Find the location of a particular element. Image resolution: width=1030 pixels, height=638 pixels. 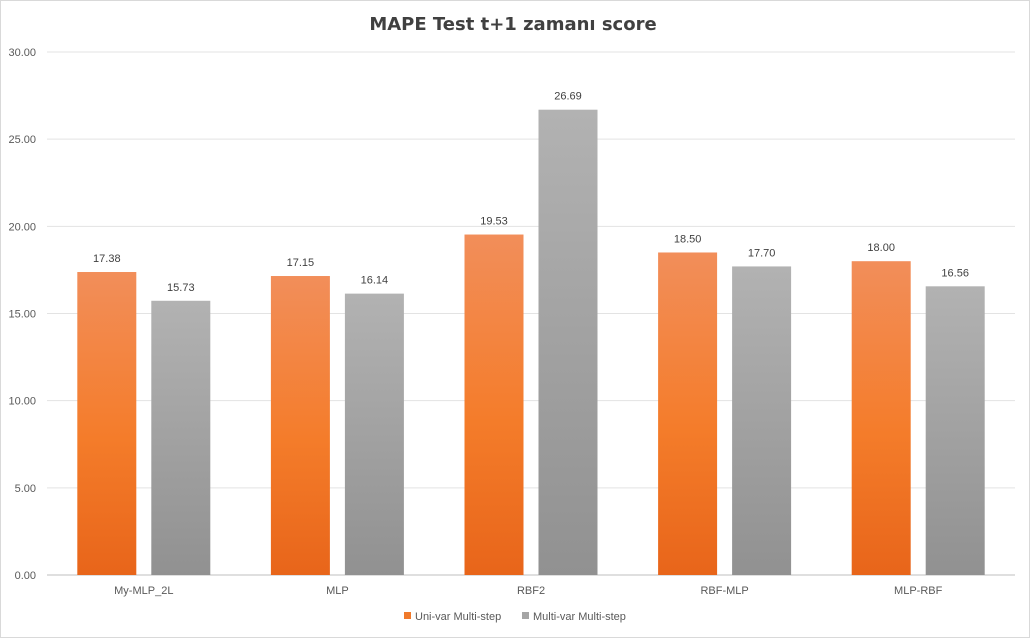

data-label: 18.00 is located at coordinates (881, 248).